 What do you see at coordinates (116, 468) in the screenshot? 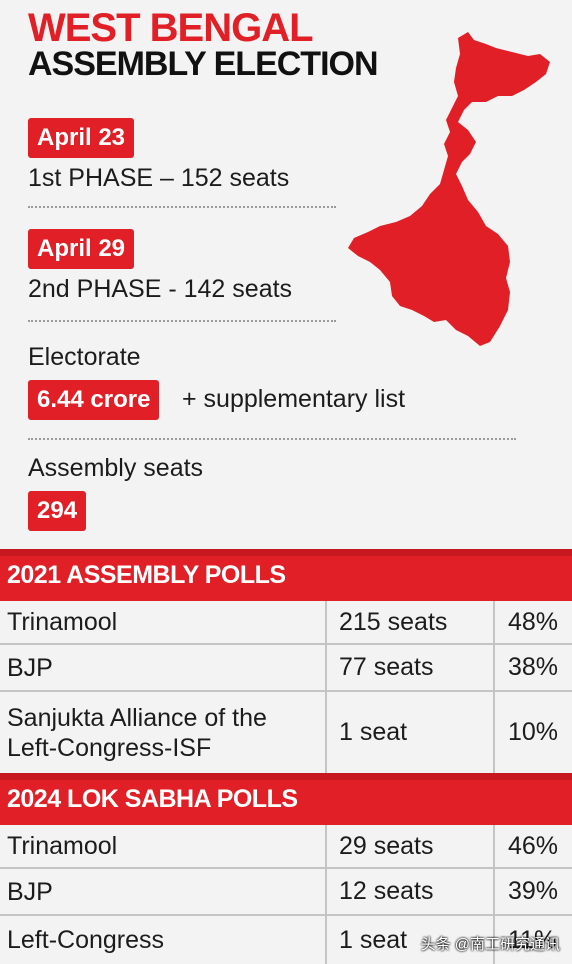
I see `assembly-seats-label: Assembly seats` at bounding box center [116, 468].